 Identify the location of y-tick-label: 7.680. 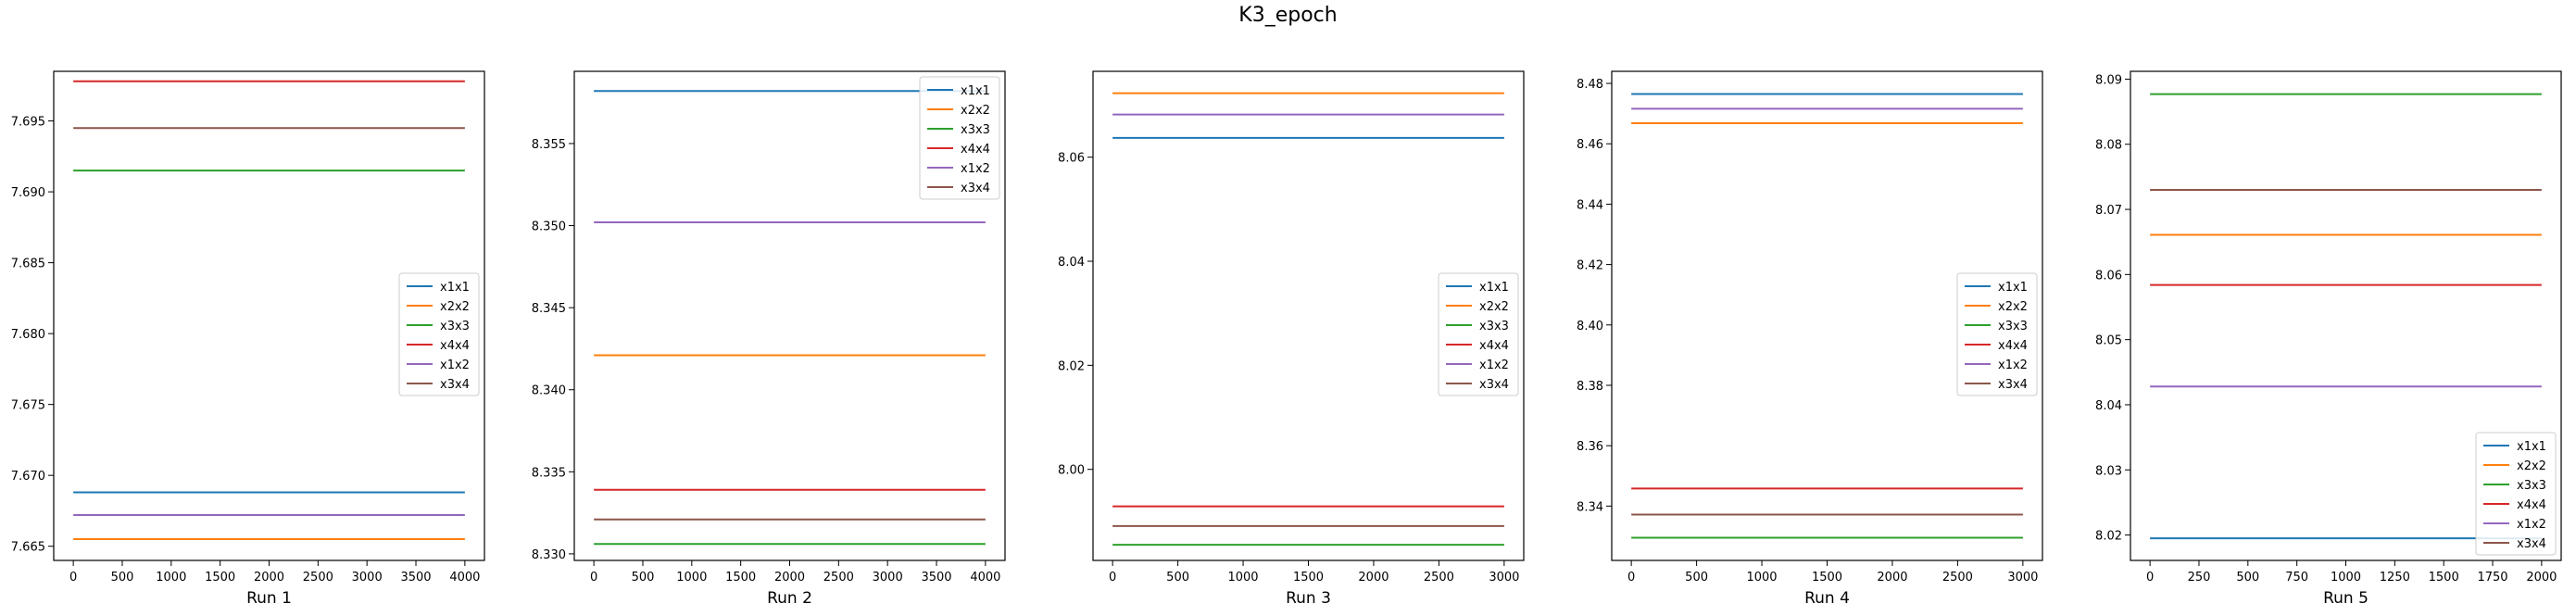
(28, 335).